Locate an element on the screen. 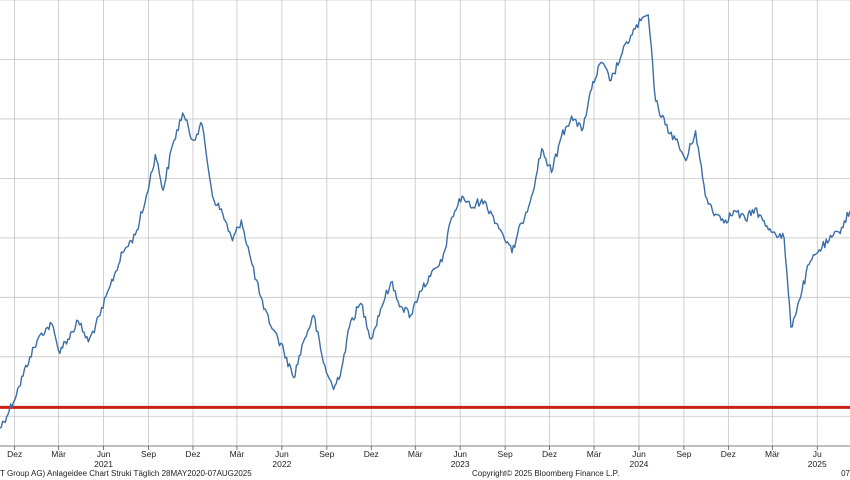 The image size is (850, 480). x-tick-label: Ju is located at coordinates (817, 454).